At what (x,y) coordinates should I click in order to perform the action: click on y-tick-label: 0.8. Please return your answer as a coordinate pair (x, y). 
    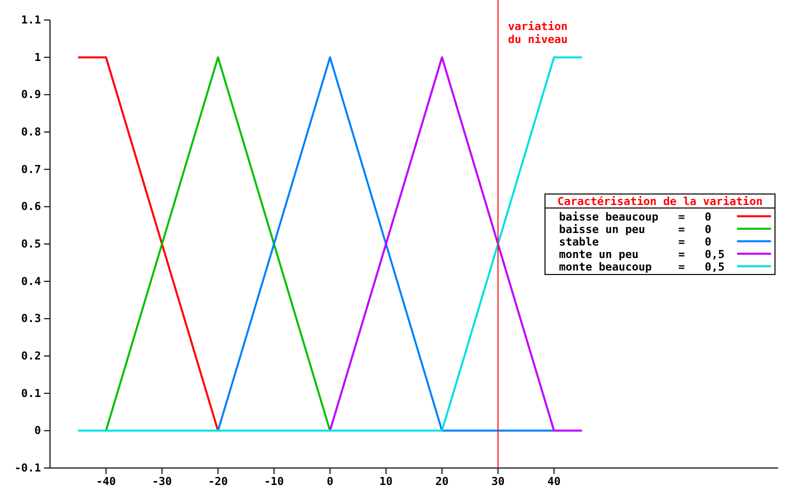
    Looking at the image, I should click on (31, 132).